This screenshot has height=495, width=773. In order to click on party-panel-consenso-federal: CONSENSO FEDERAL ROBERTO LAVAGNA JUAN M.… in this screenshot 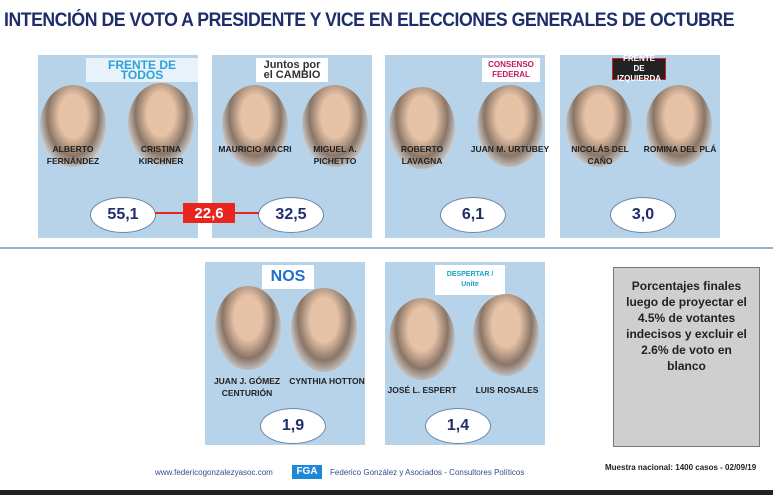, I will do `click(467, 146)`.